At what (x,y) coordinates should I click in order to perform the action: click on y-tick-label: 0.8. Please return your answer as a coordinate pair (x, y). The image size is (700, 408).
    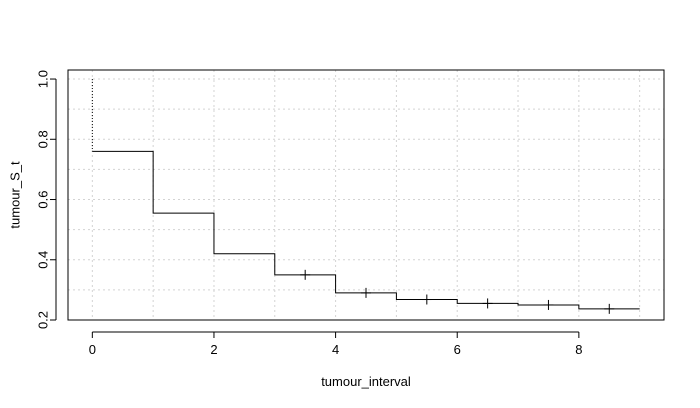
    Looking at the image, I should click on (42, 139).